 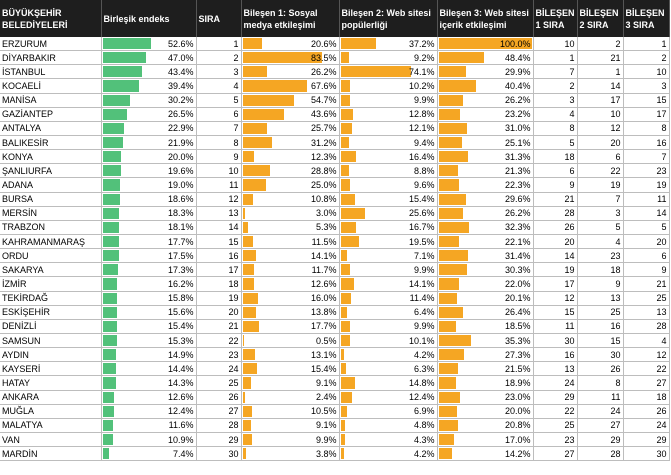 I want to click on header-component-3: Bileşen 3: Web sitesi içerik etkileşimi, so click(x=485, y=18).